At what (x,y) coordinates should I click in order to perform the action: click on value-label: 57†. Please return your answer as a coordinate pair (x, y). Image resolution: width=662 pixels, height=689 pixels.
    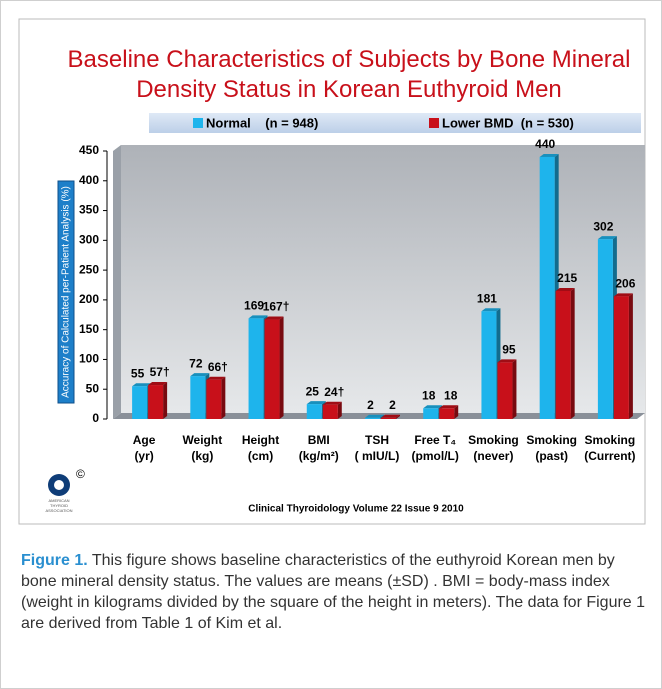
    Looking at the image, I should click on (160, 372).